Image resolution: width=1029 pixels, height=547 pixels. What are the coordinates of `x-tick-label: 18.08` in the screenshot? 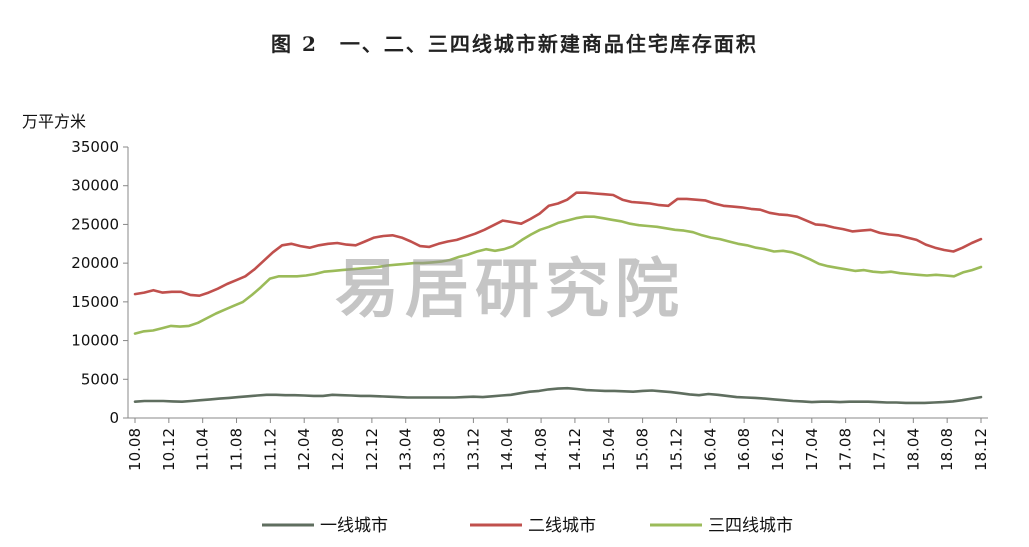 It's located at (947, 449).